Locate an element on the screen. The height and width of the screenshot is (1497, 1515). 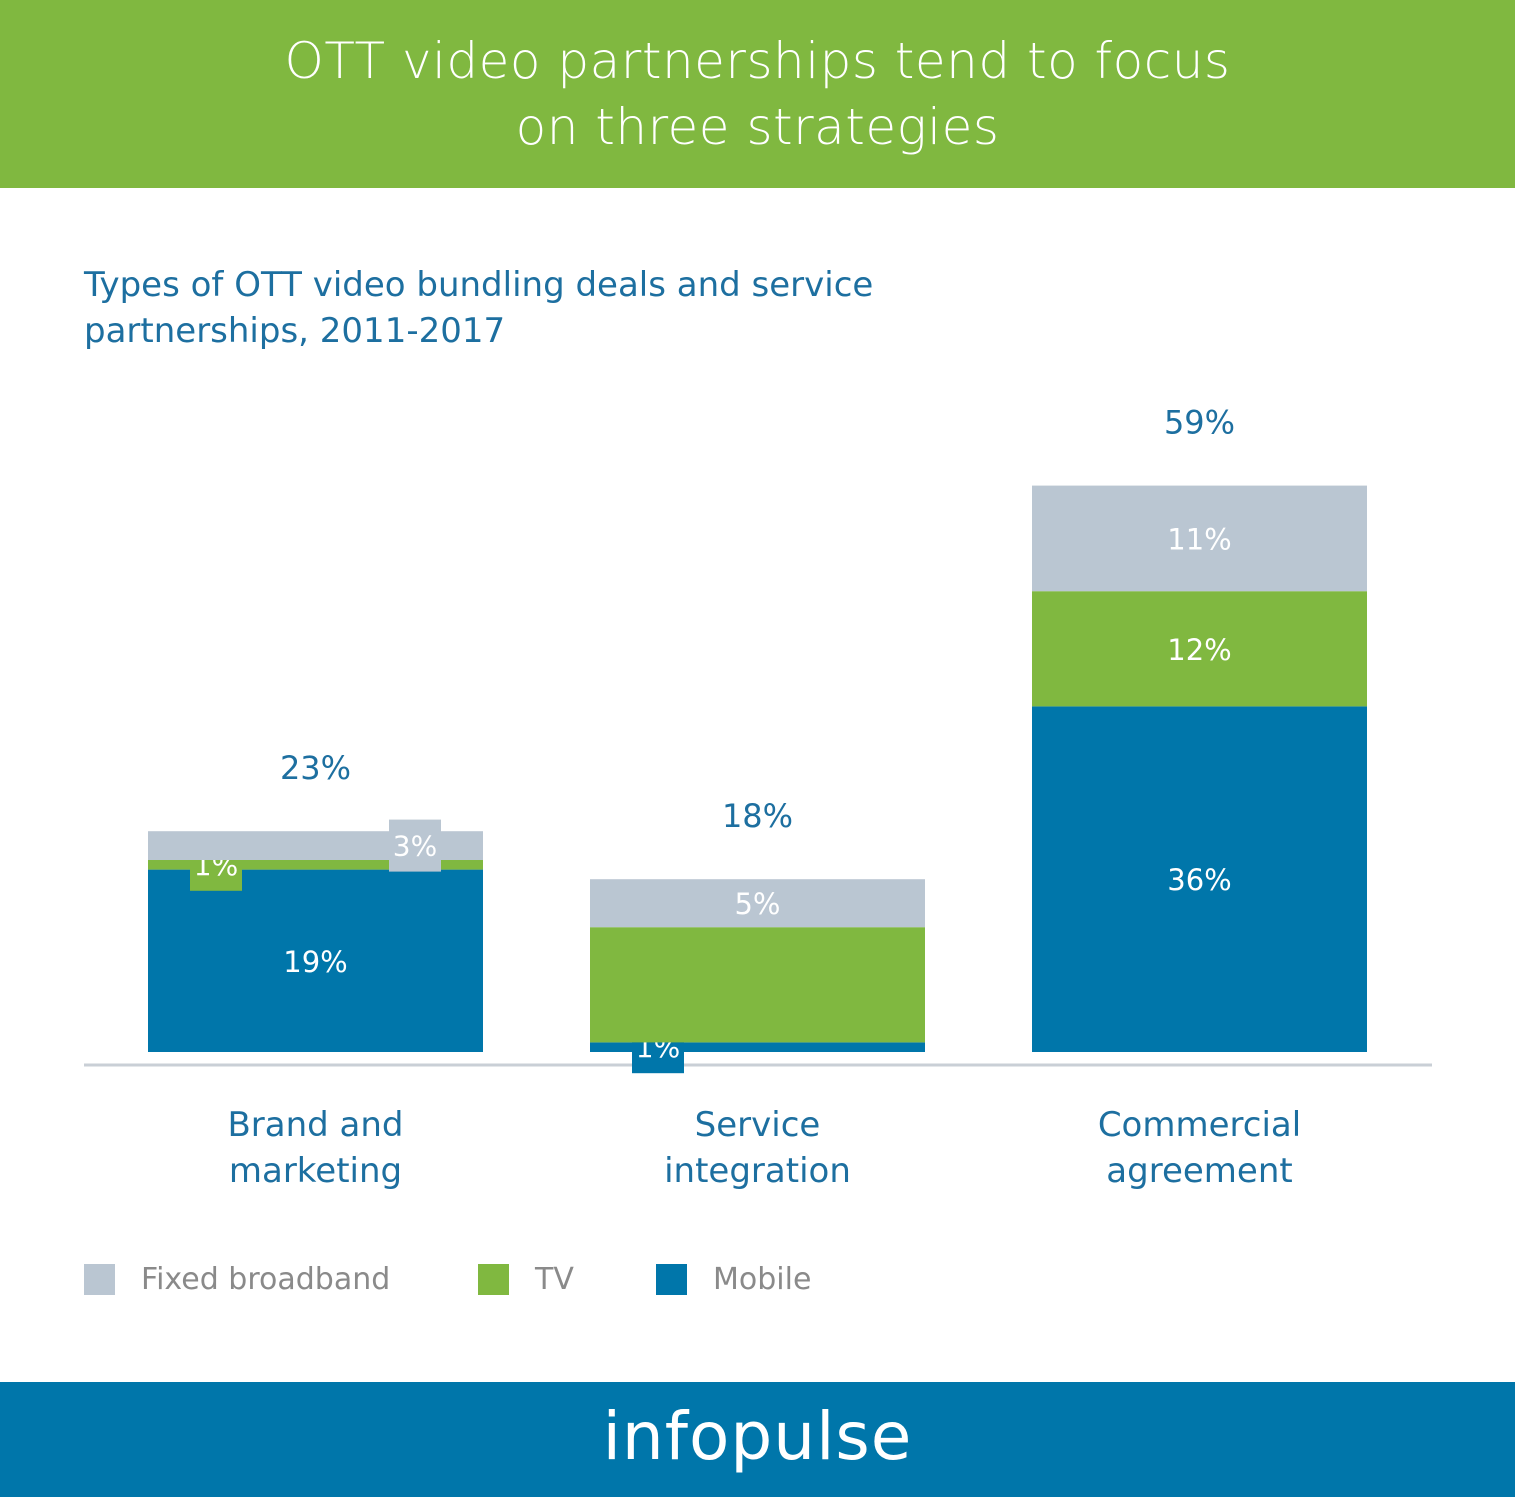
footer-banner: infopulse is located at coordinates (757, 1439).